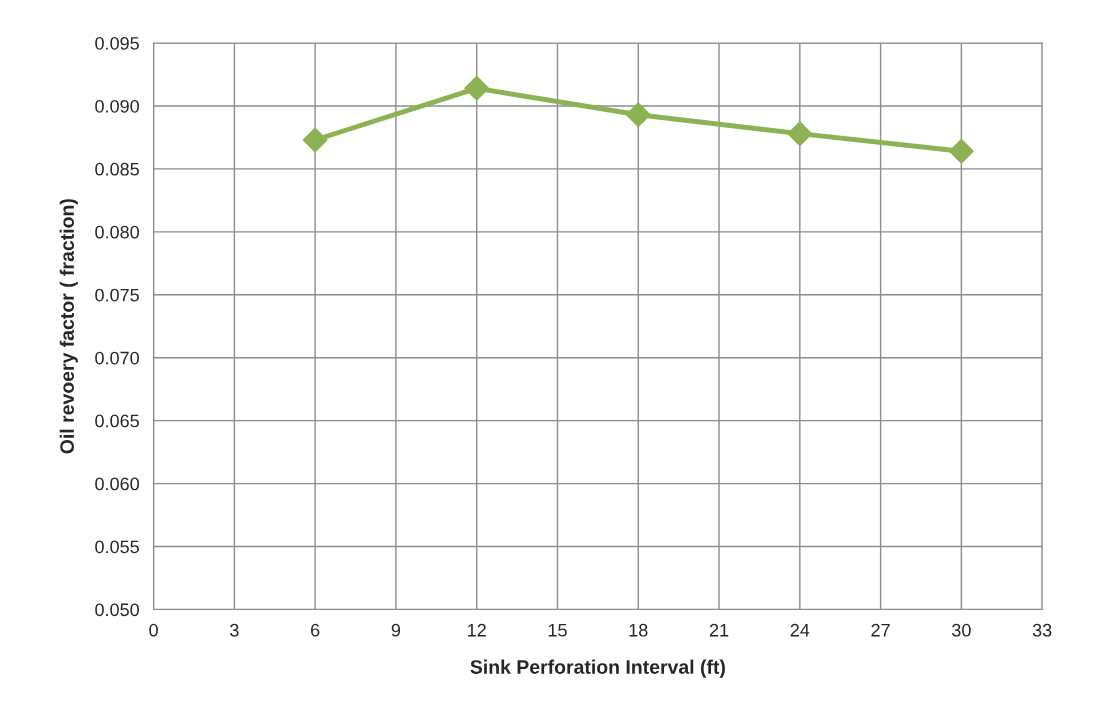 The width and height of the screenshot is (1097, 717). I want to click on y-tick-label: 0.065, so click(117, 421).